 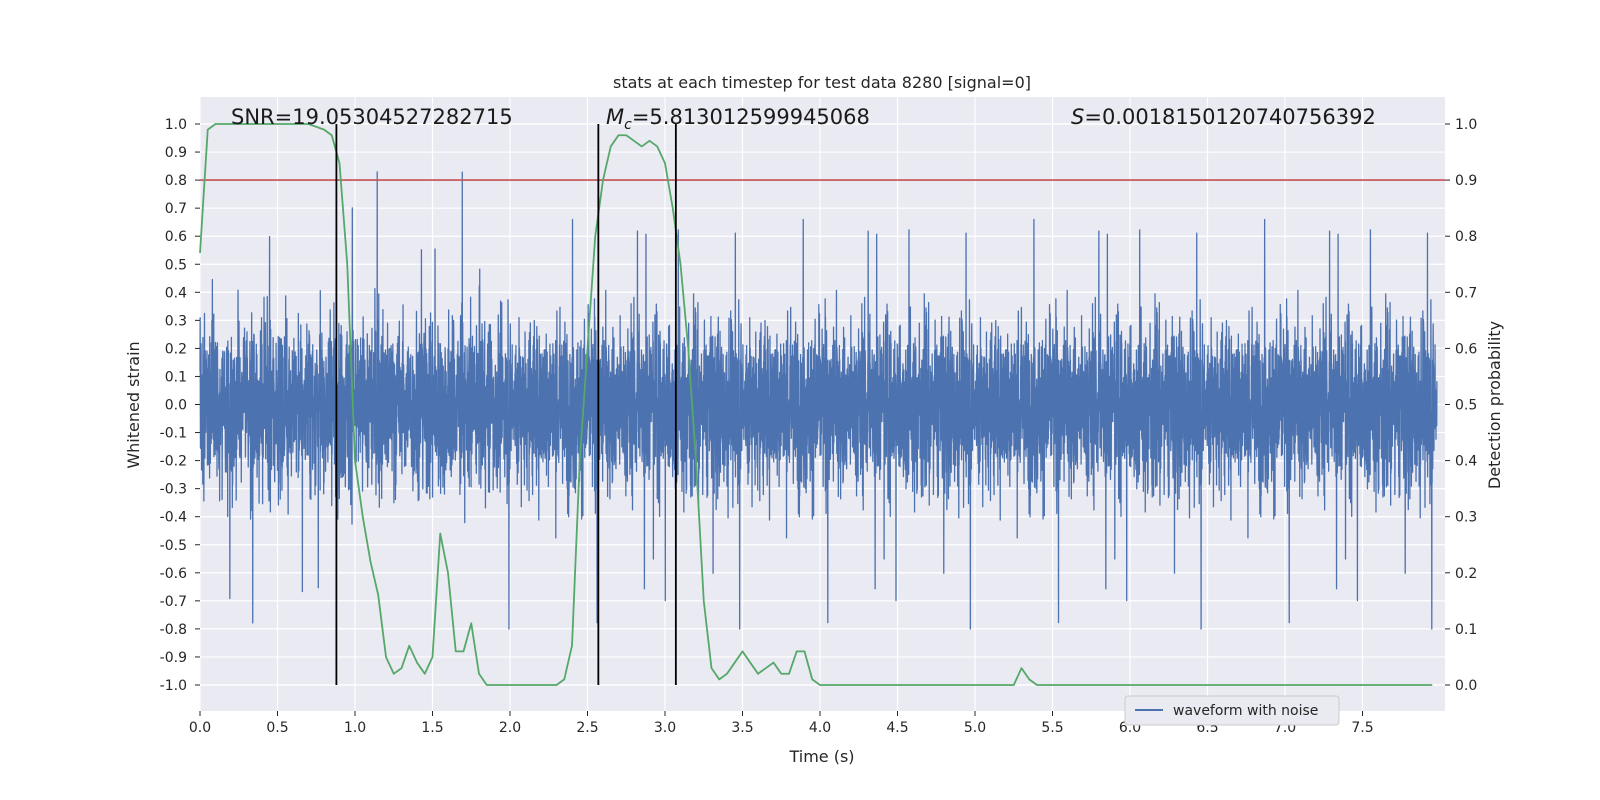 I want to click on y-tick-label: 0.0, so click(x=176, y=406).